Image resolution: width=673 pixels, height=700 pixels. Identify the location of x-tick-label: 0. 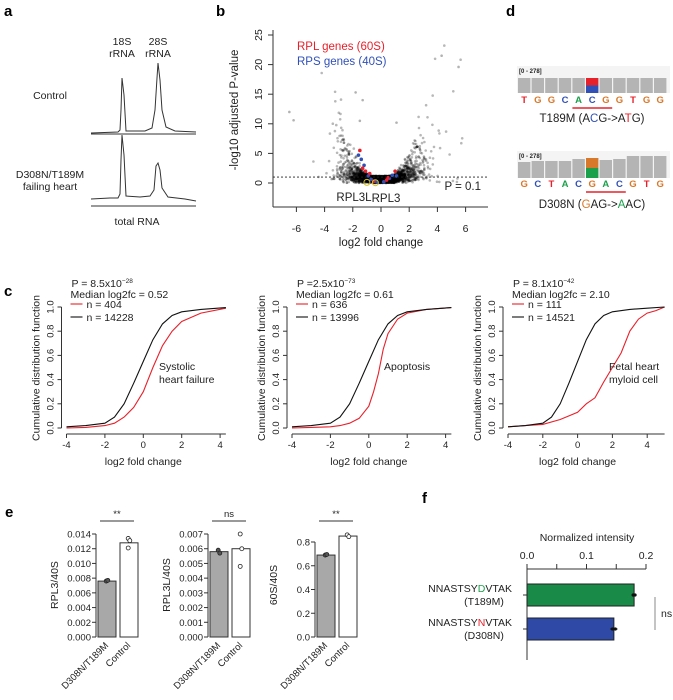
(143, 445).